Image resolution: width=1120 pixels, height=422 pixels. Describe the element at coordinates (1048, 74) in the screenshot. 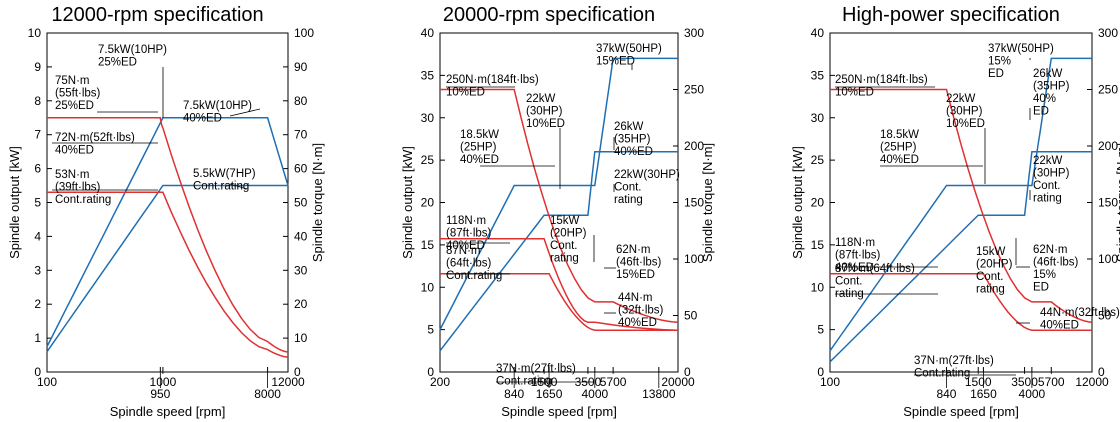

I see `annotation-5-line: 26kW` at that location.